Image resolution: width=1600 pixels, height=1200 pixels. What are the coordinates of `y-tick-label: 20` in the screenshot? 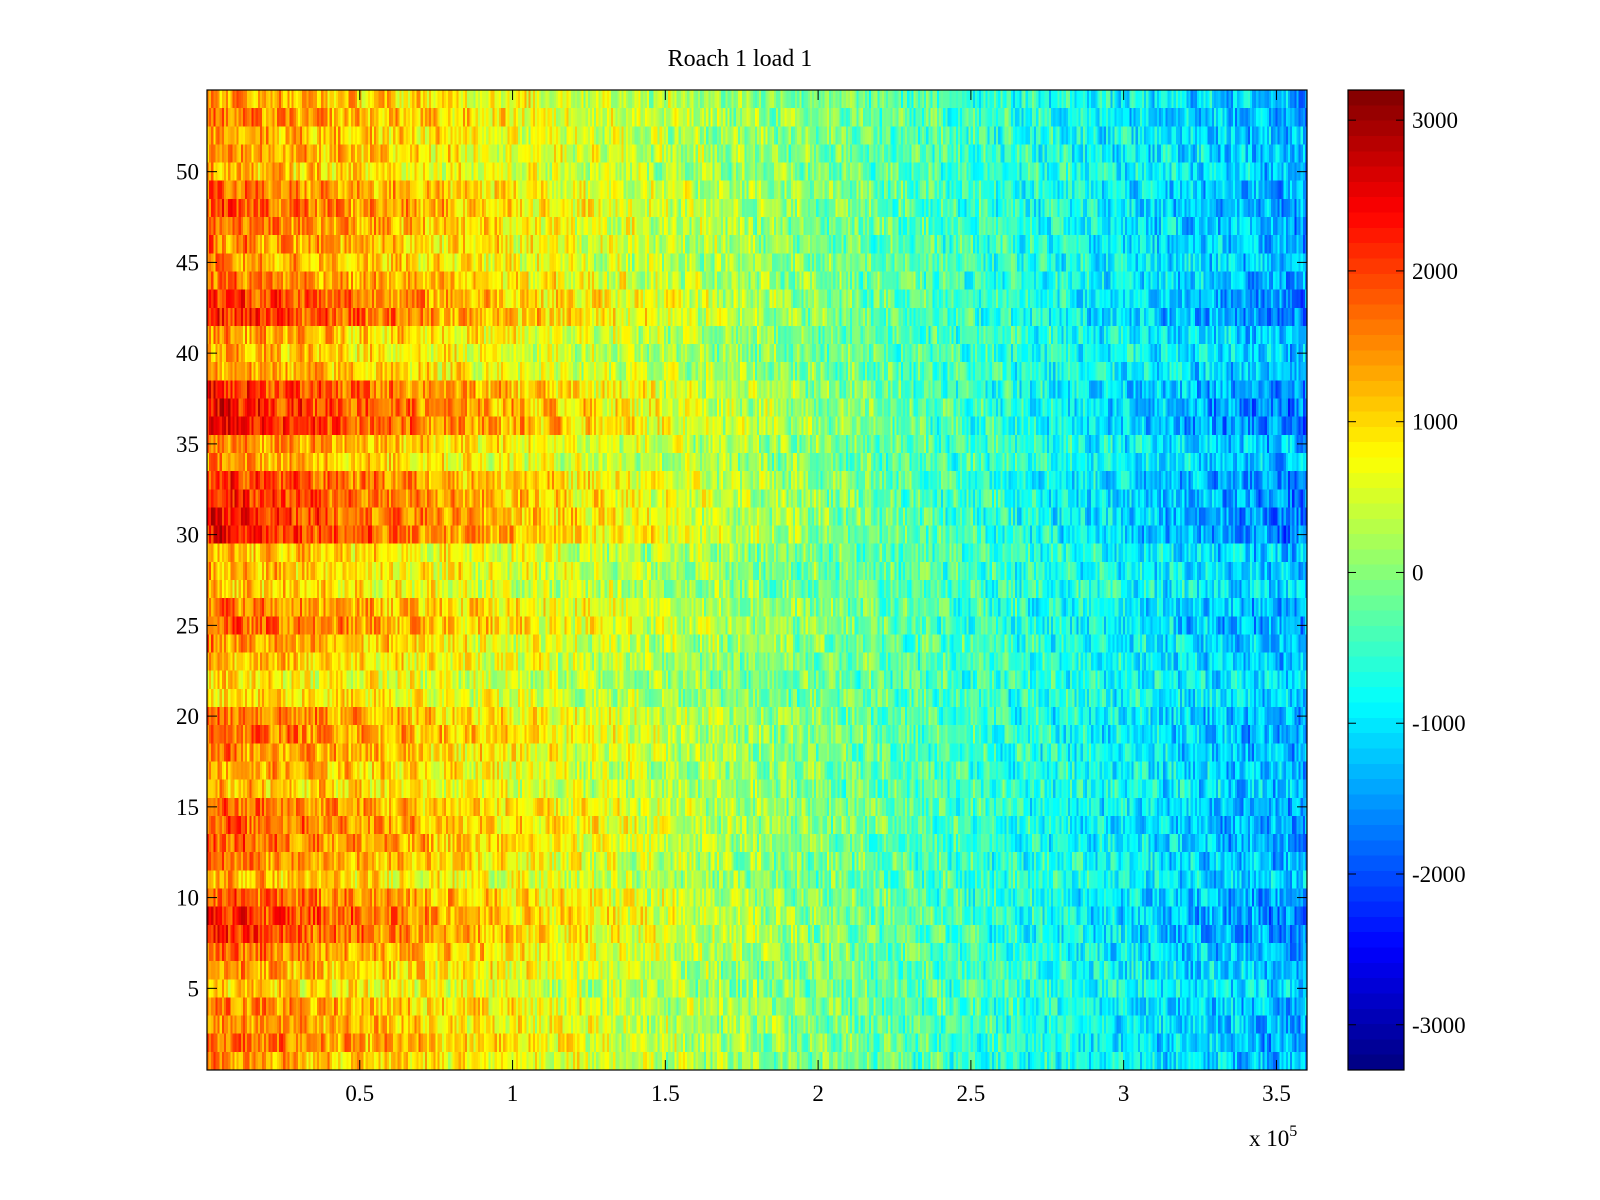 It's located at (187, 716).